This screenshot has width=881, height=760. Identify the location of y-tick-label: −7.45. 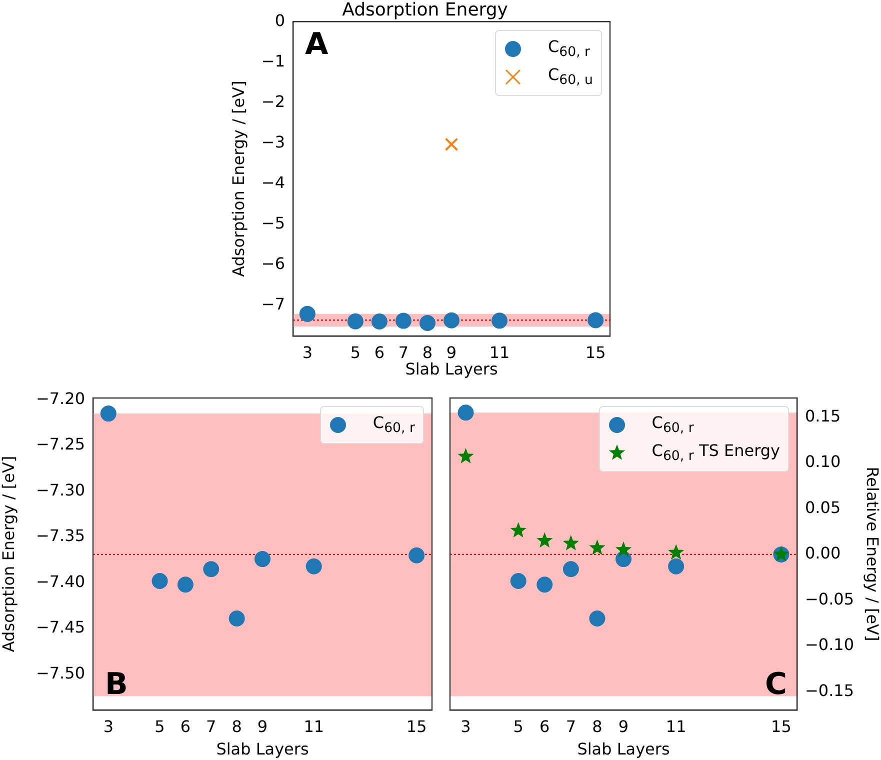
(60, 627).